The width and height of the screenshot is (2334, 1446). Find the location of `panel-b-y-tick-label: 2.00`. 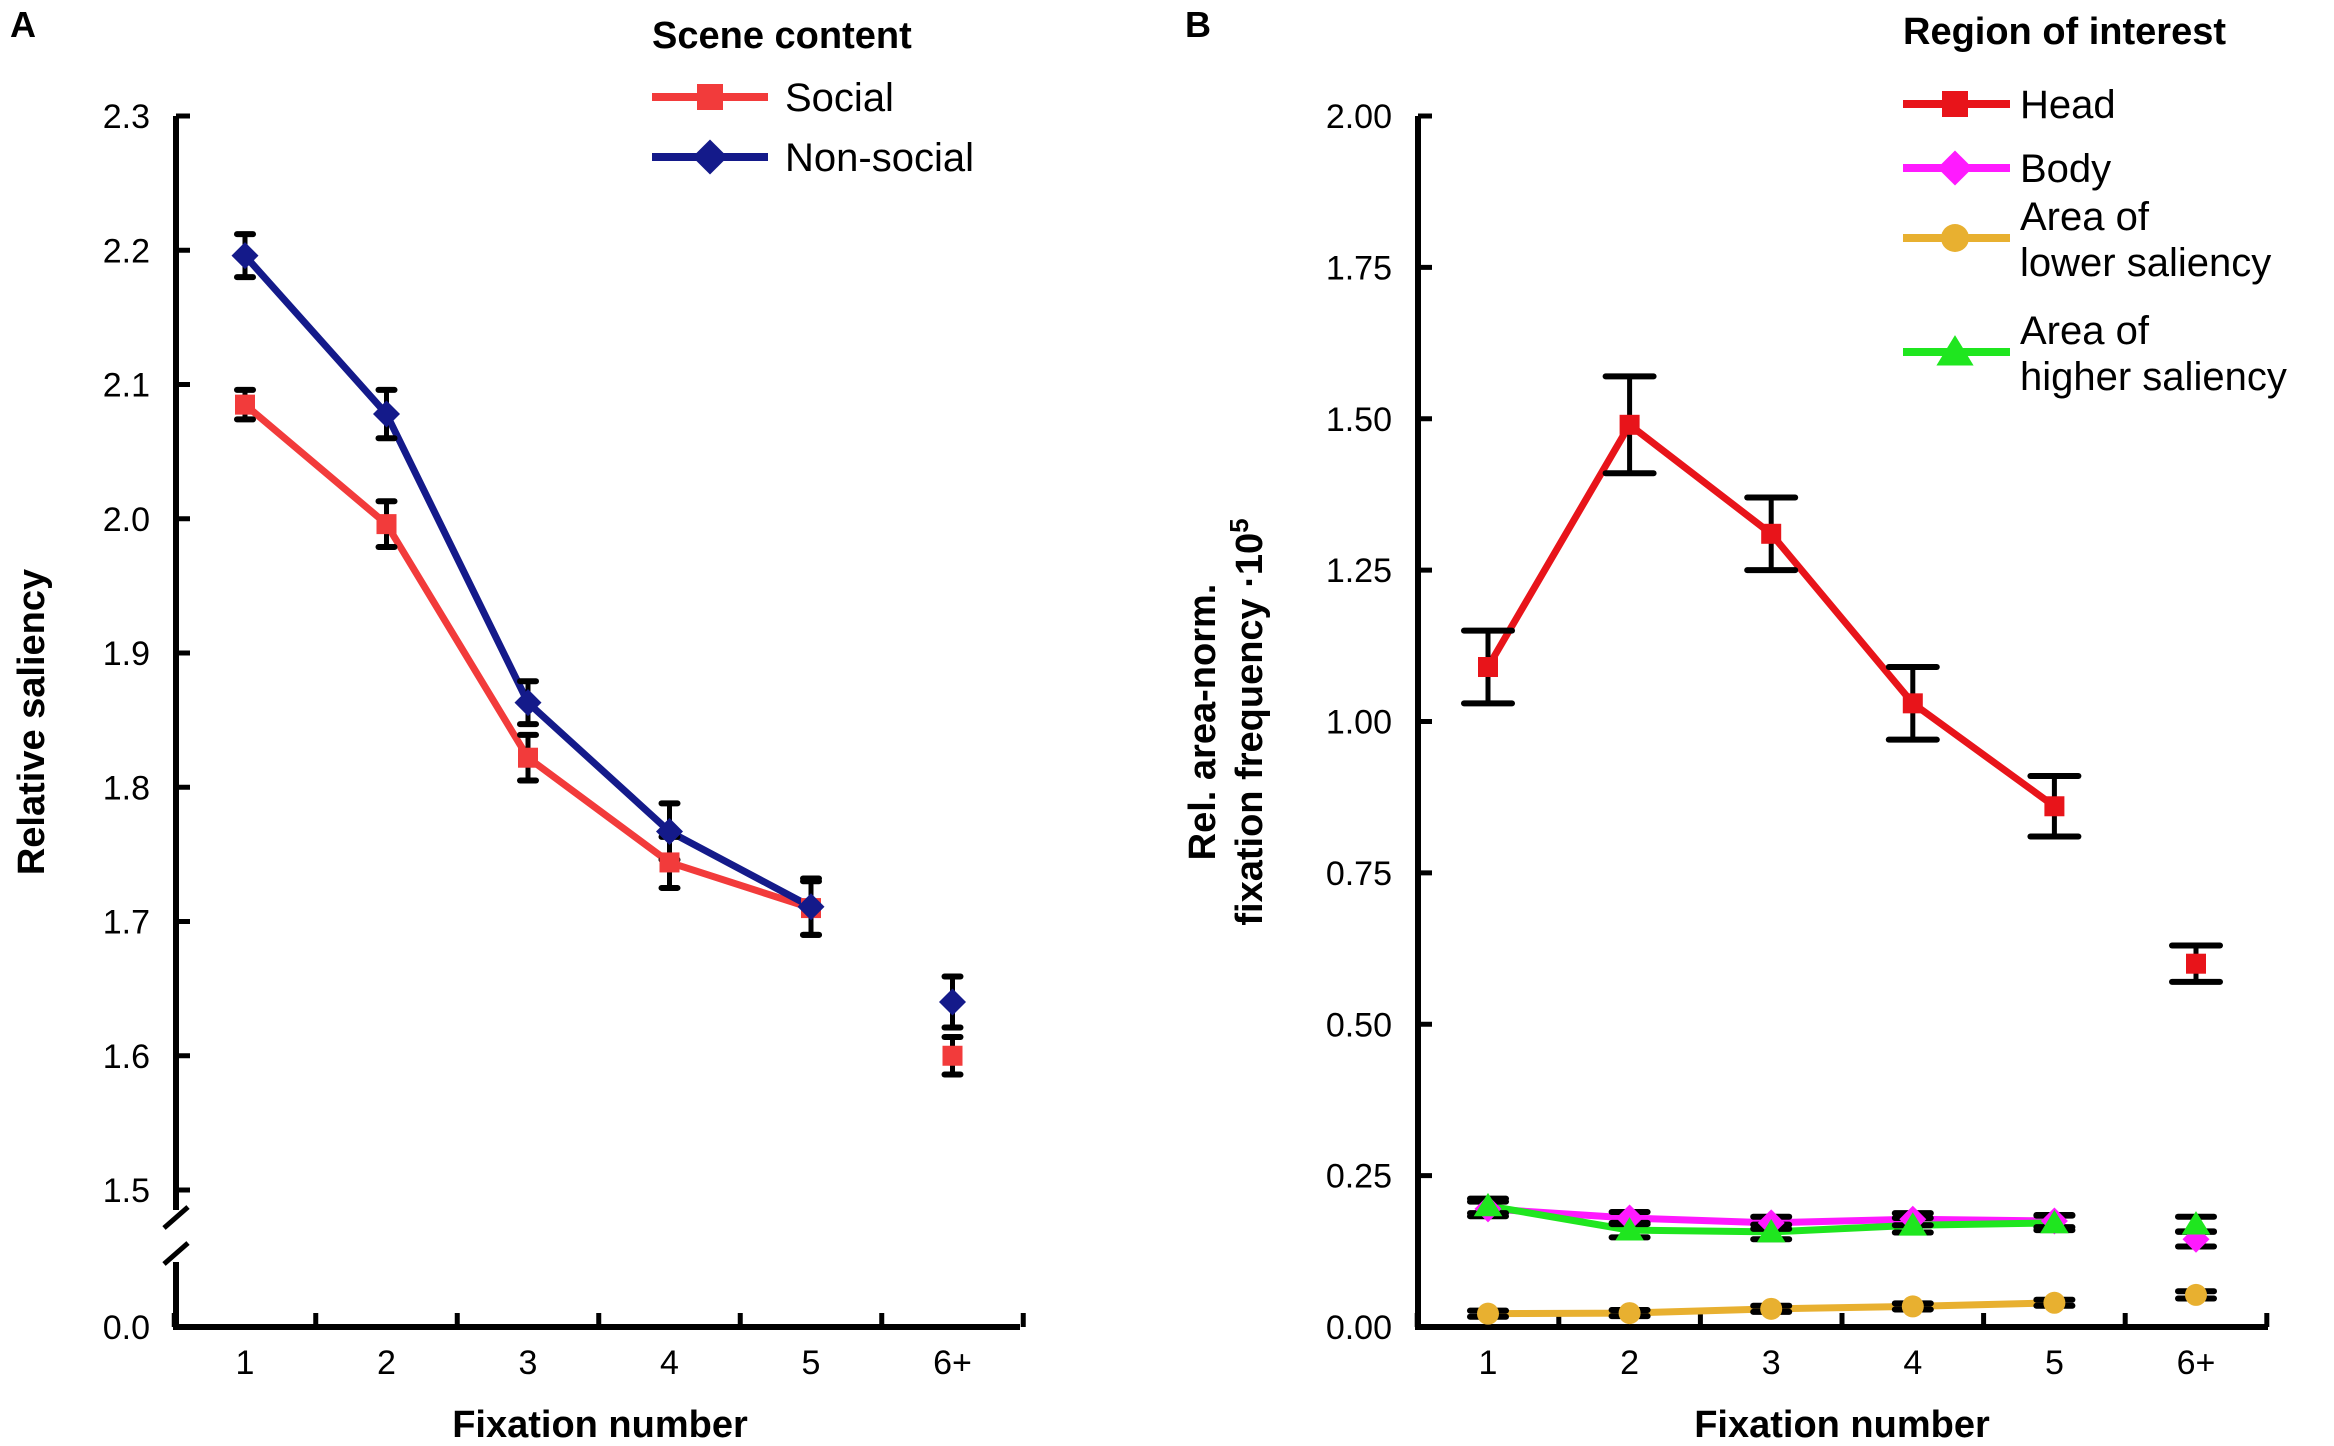

panel-b-y-tick-label: 2.00 is located at coordinates (1359, 117).